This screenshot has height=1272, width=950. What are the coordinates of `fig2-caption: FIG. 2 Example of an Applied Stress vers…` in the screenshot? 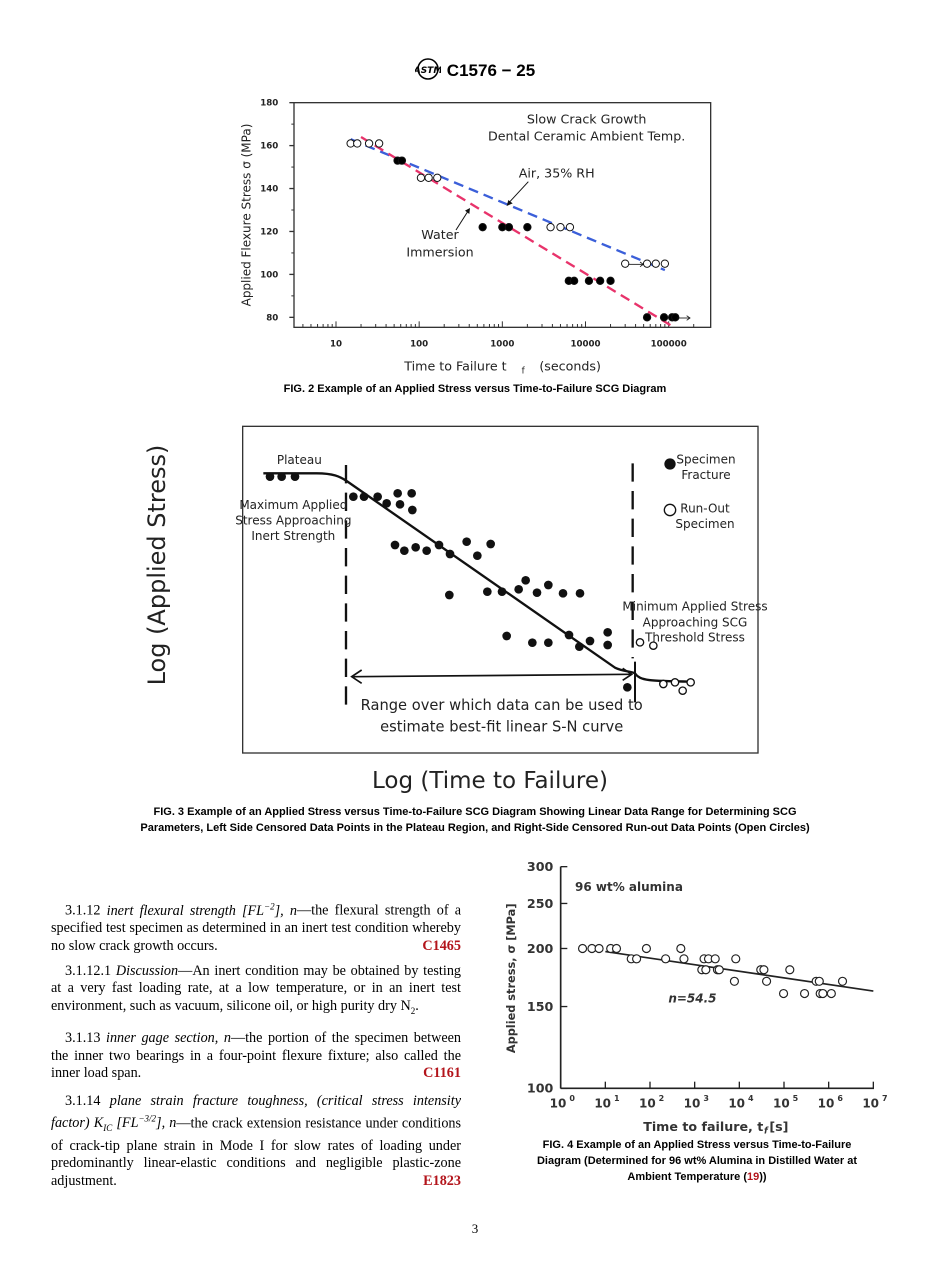 It's located at (475, 389).